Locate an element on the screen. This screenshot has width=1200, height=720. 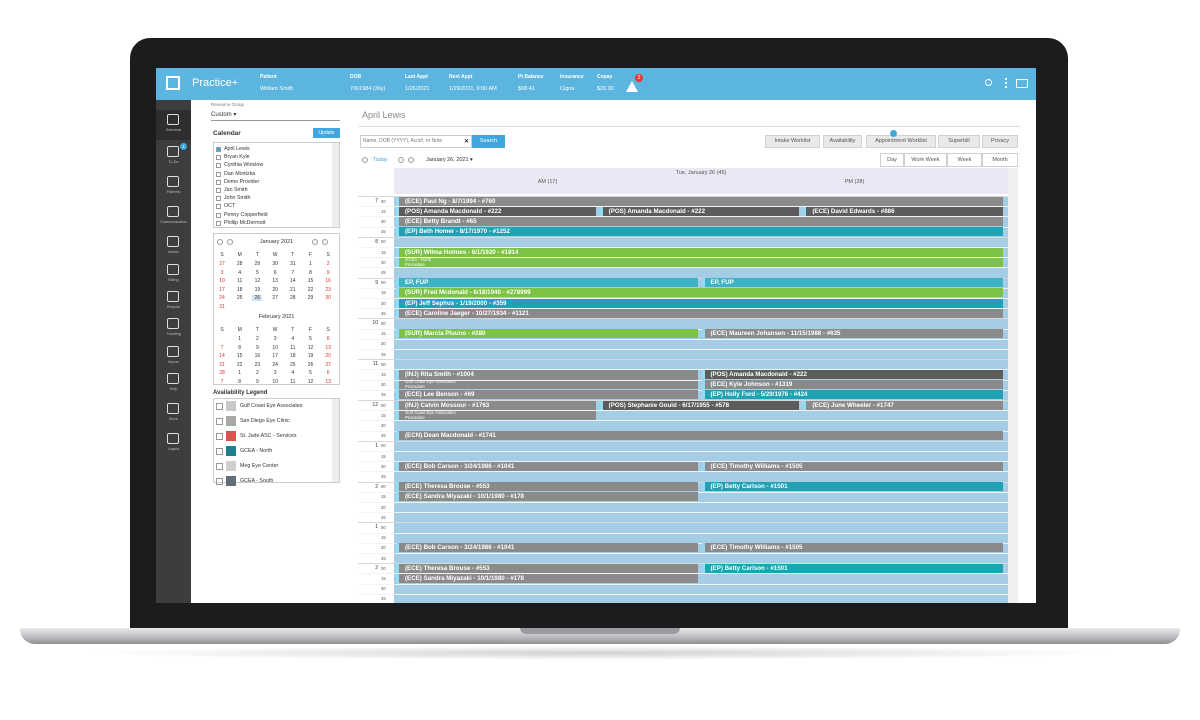
appointment: EP, FUP is located at coordinates (852, 283).